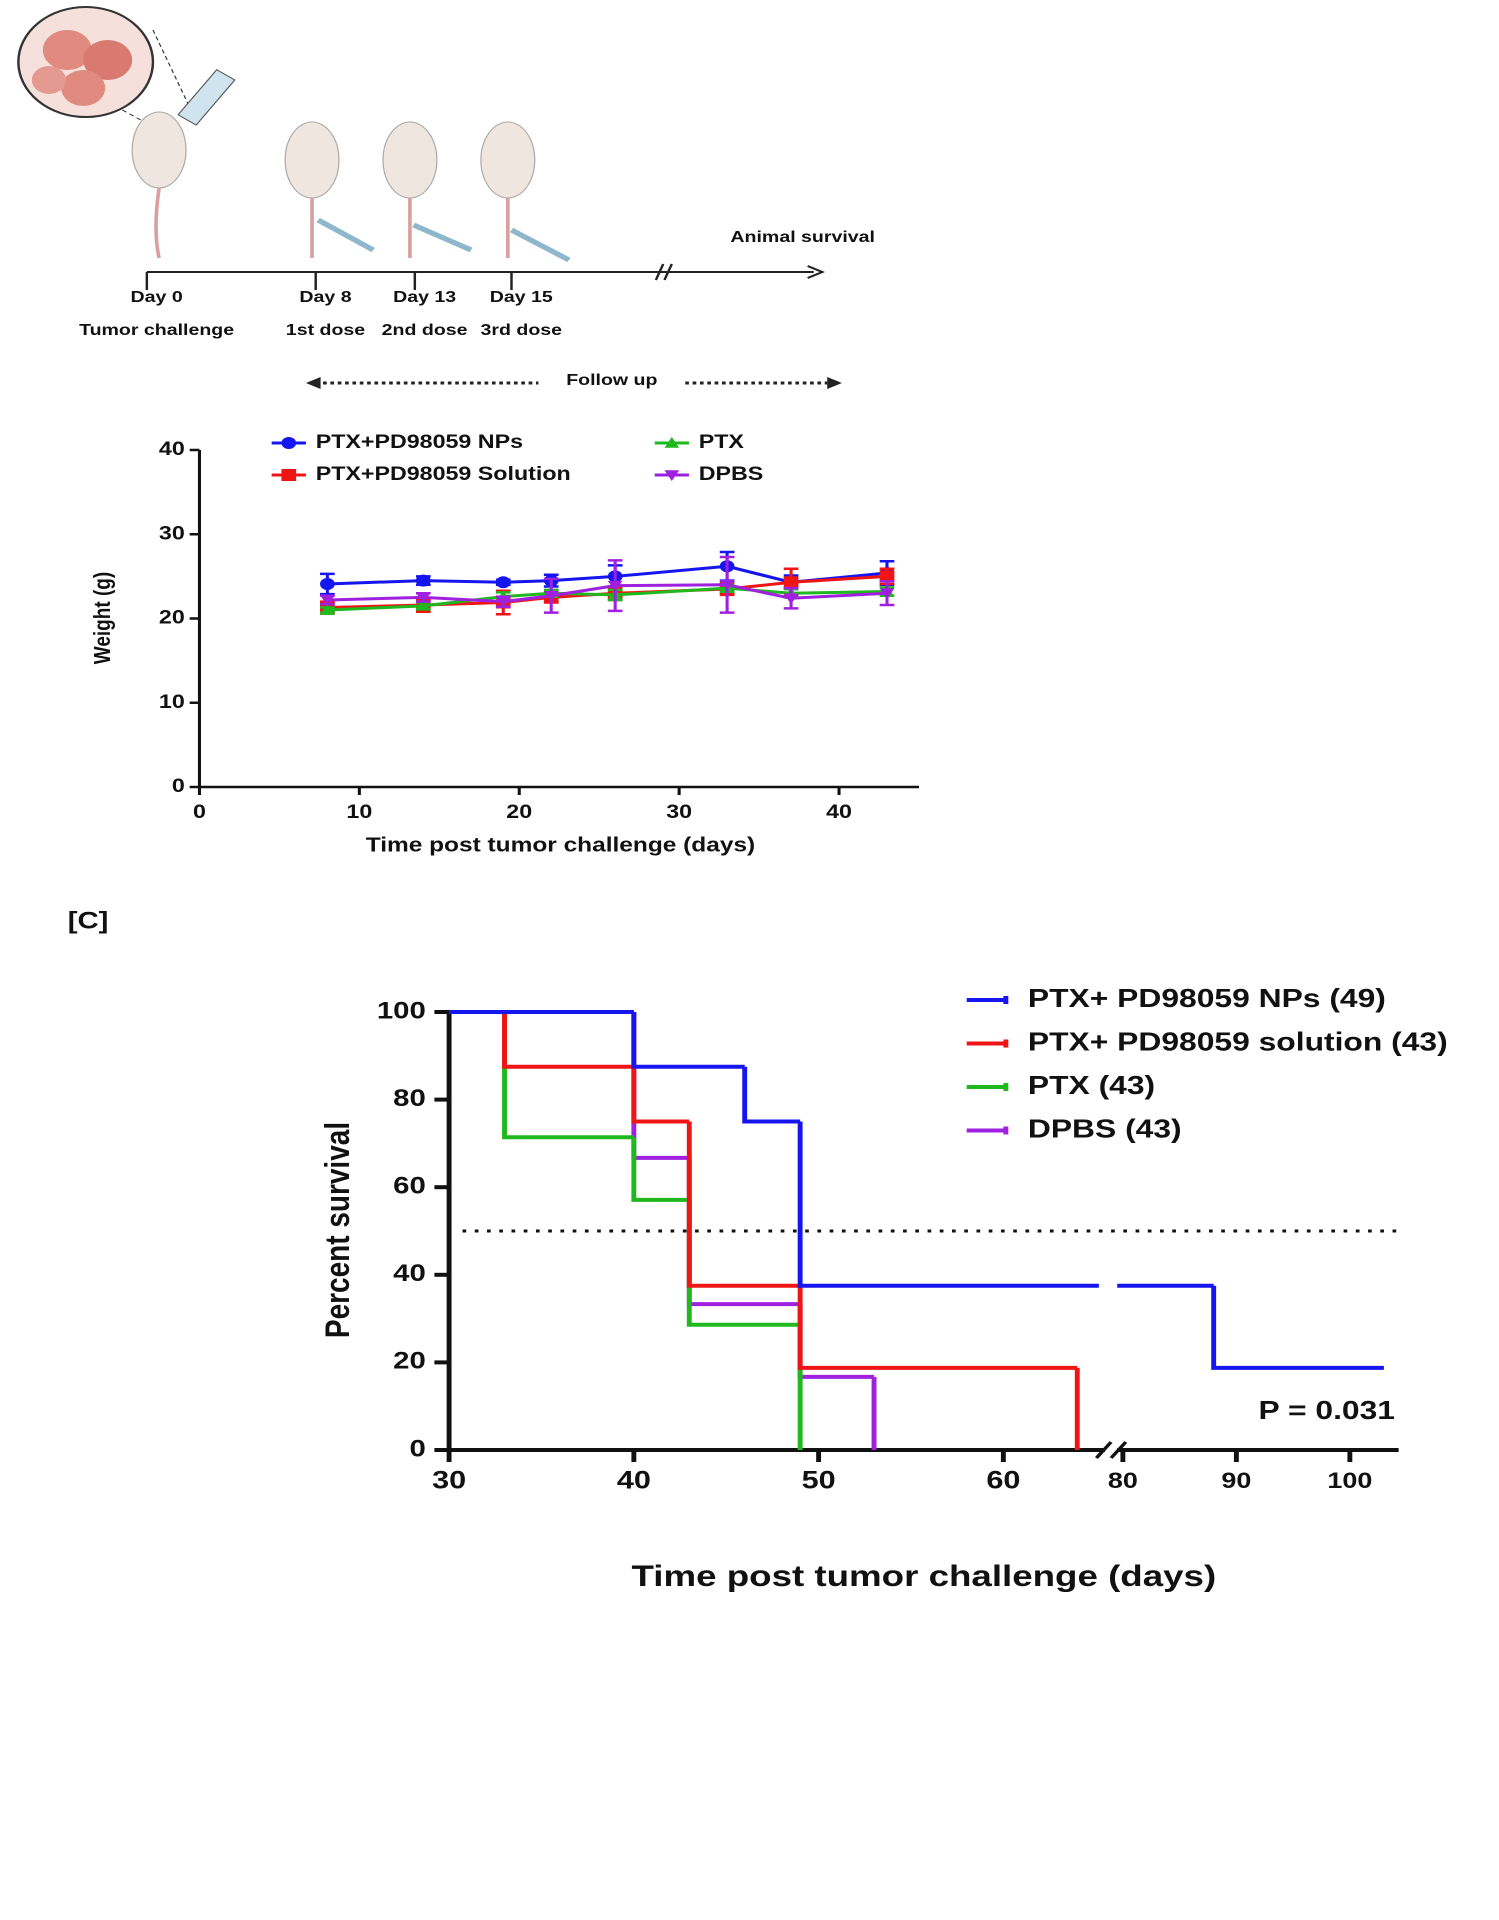 This screenshot has height=1920, width=1499. Describe the element at coordinates (1349, 1481) in the screenshot. I see `x-tick-label: 100` at that location.